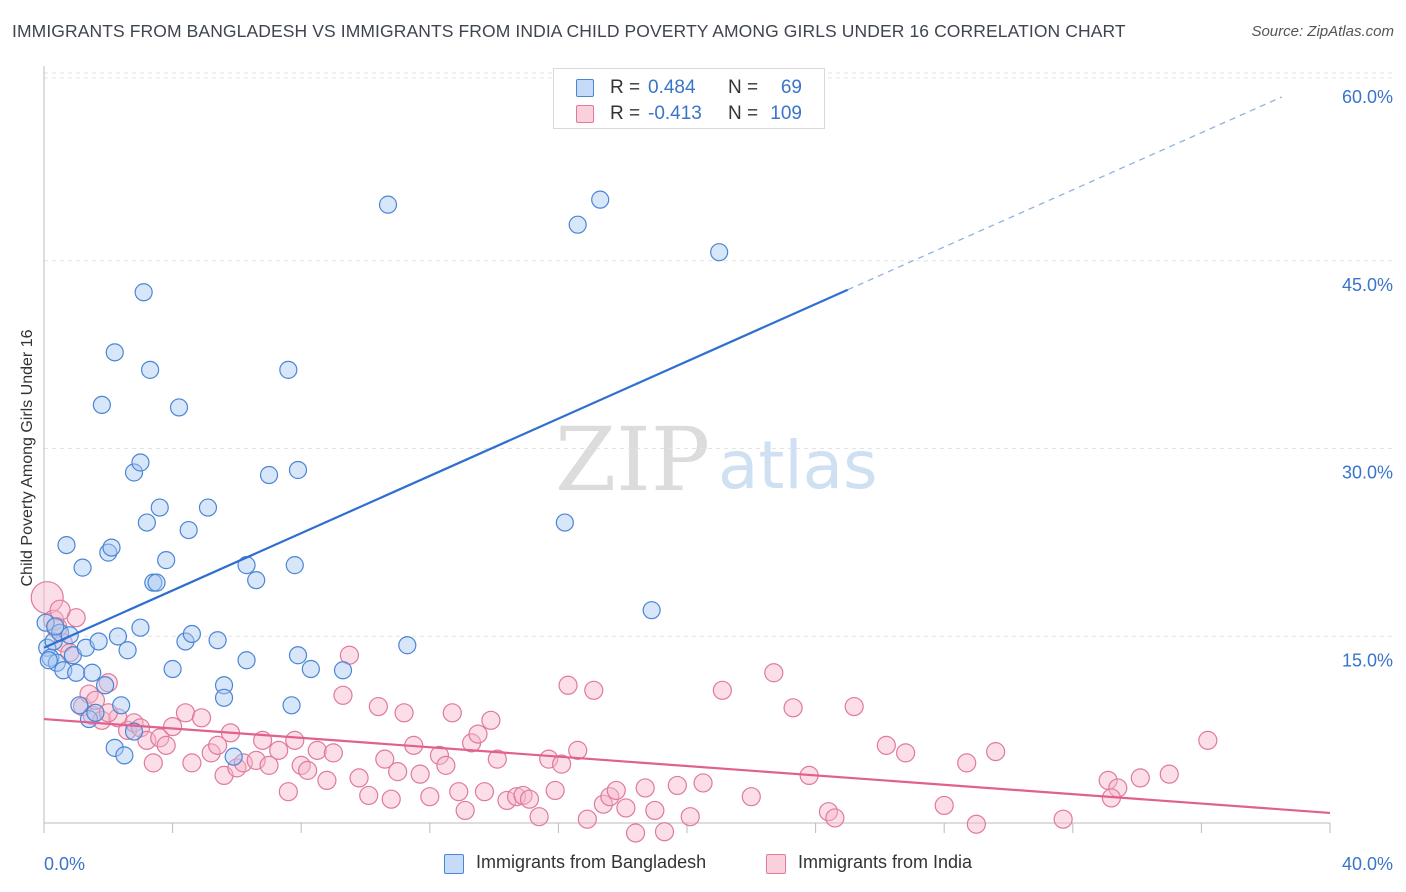 This screenshot has width=1406, height=892. I want to click on watermark-zip: ZIP, so click(632, 459).